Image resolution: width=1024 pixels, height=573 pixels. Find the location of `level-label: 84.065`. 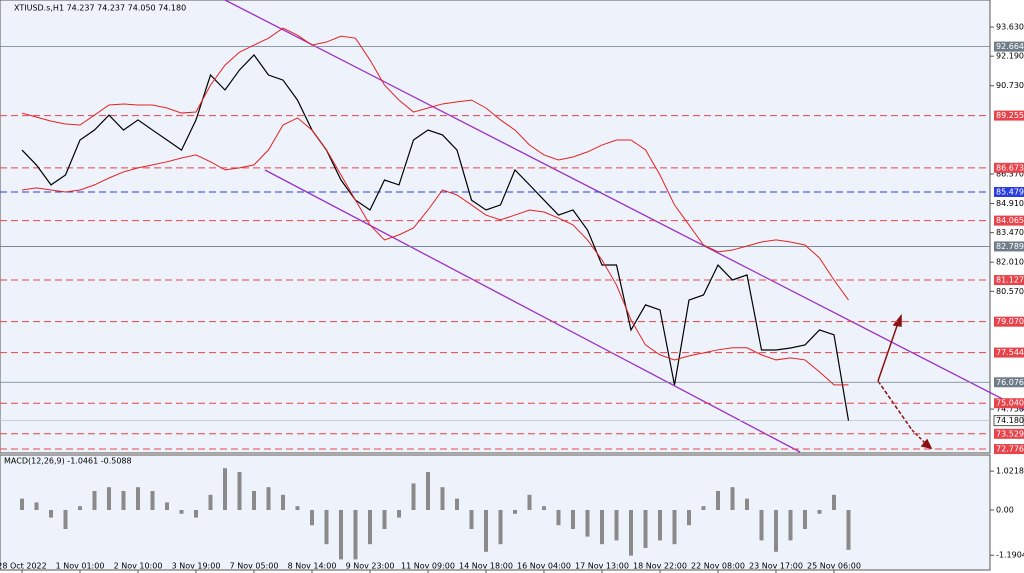

level-label: 84.065 is located at coordinates (1010, 220).